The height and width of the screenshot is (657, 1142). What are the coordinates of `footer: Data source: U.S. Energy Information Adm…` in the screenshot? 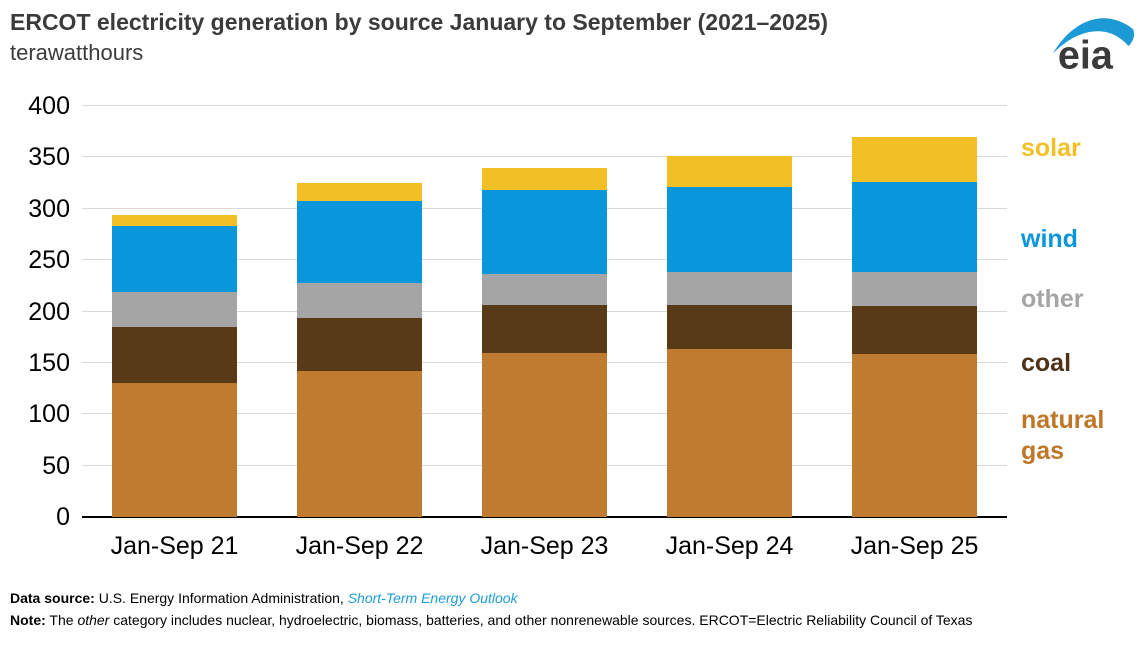 It's located at (571, 609).